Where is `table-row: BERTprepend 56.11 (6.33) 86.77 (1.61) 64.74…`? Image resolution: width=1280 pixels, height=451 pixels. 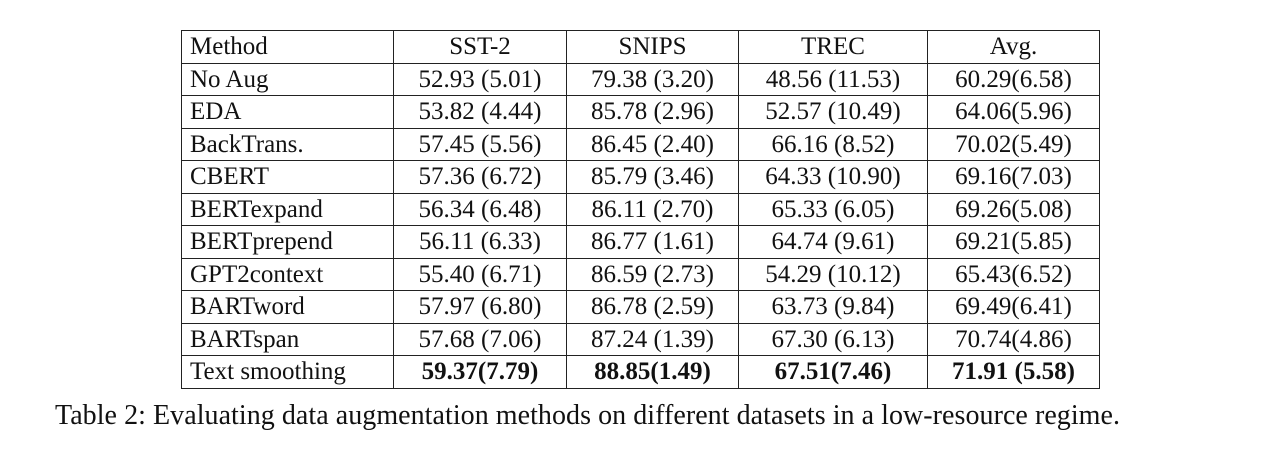 table-row: BERTprepend 56.11 (6.33) 86.77 (1.61) 64.74… is located at coordinates (640, 242).